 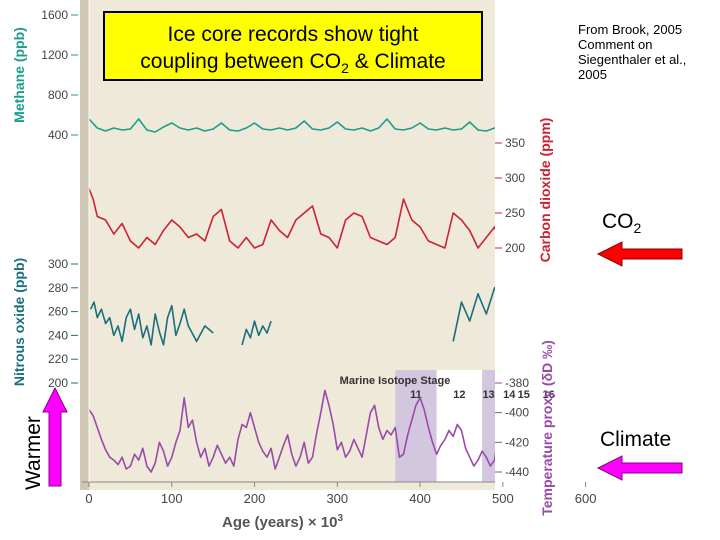 I want to click on n2o-tick-label: 220, so click(x=58, y=359).